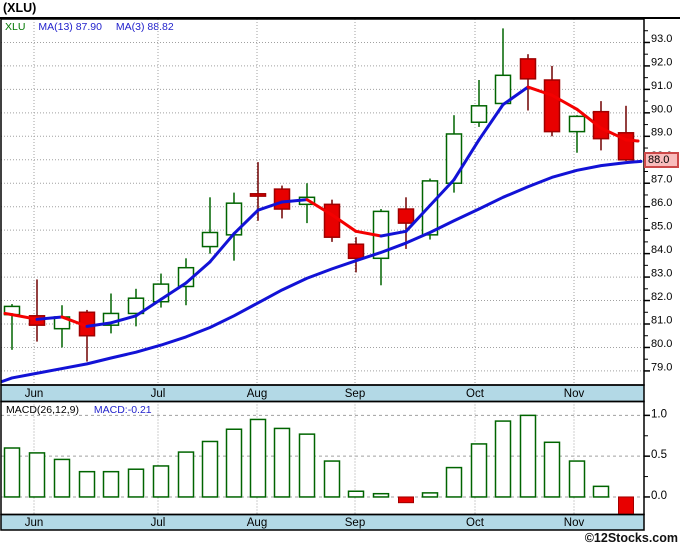 Image resolution: width=680 pixels, height=546 pixels. Describe the element at coordinates (661, 344) in the screenshot. I see `price-axis-label: 80.0` at that location.